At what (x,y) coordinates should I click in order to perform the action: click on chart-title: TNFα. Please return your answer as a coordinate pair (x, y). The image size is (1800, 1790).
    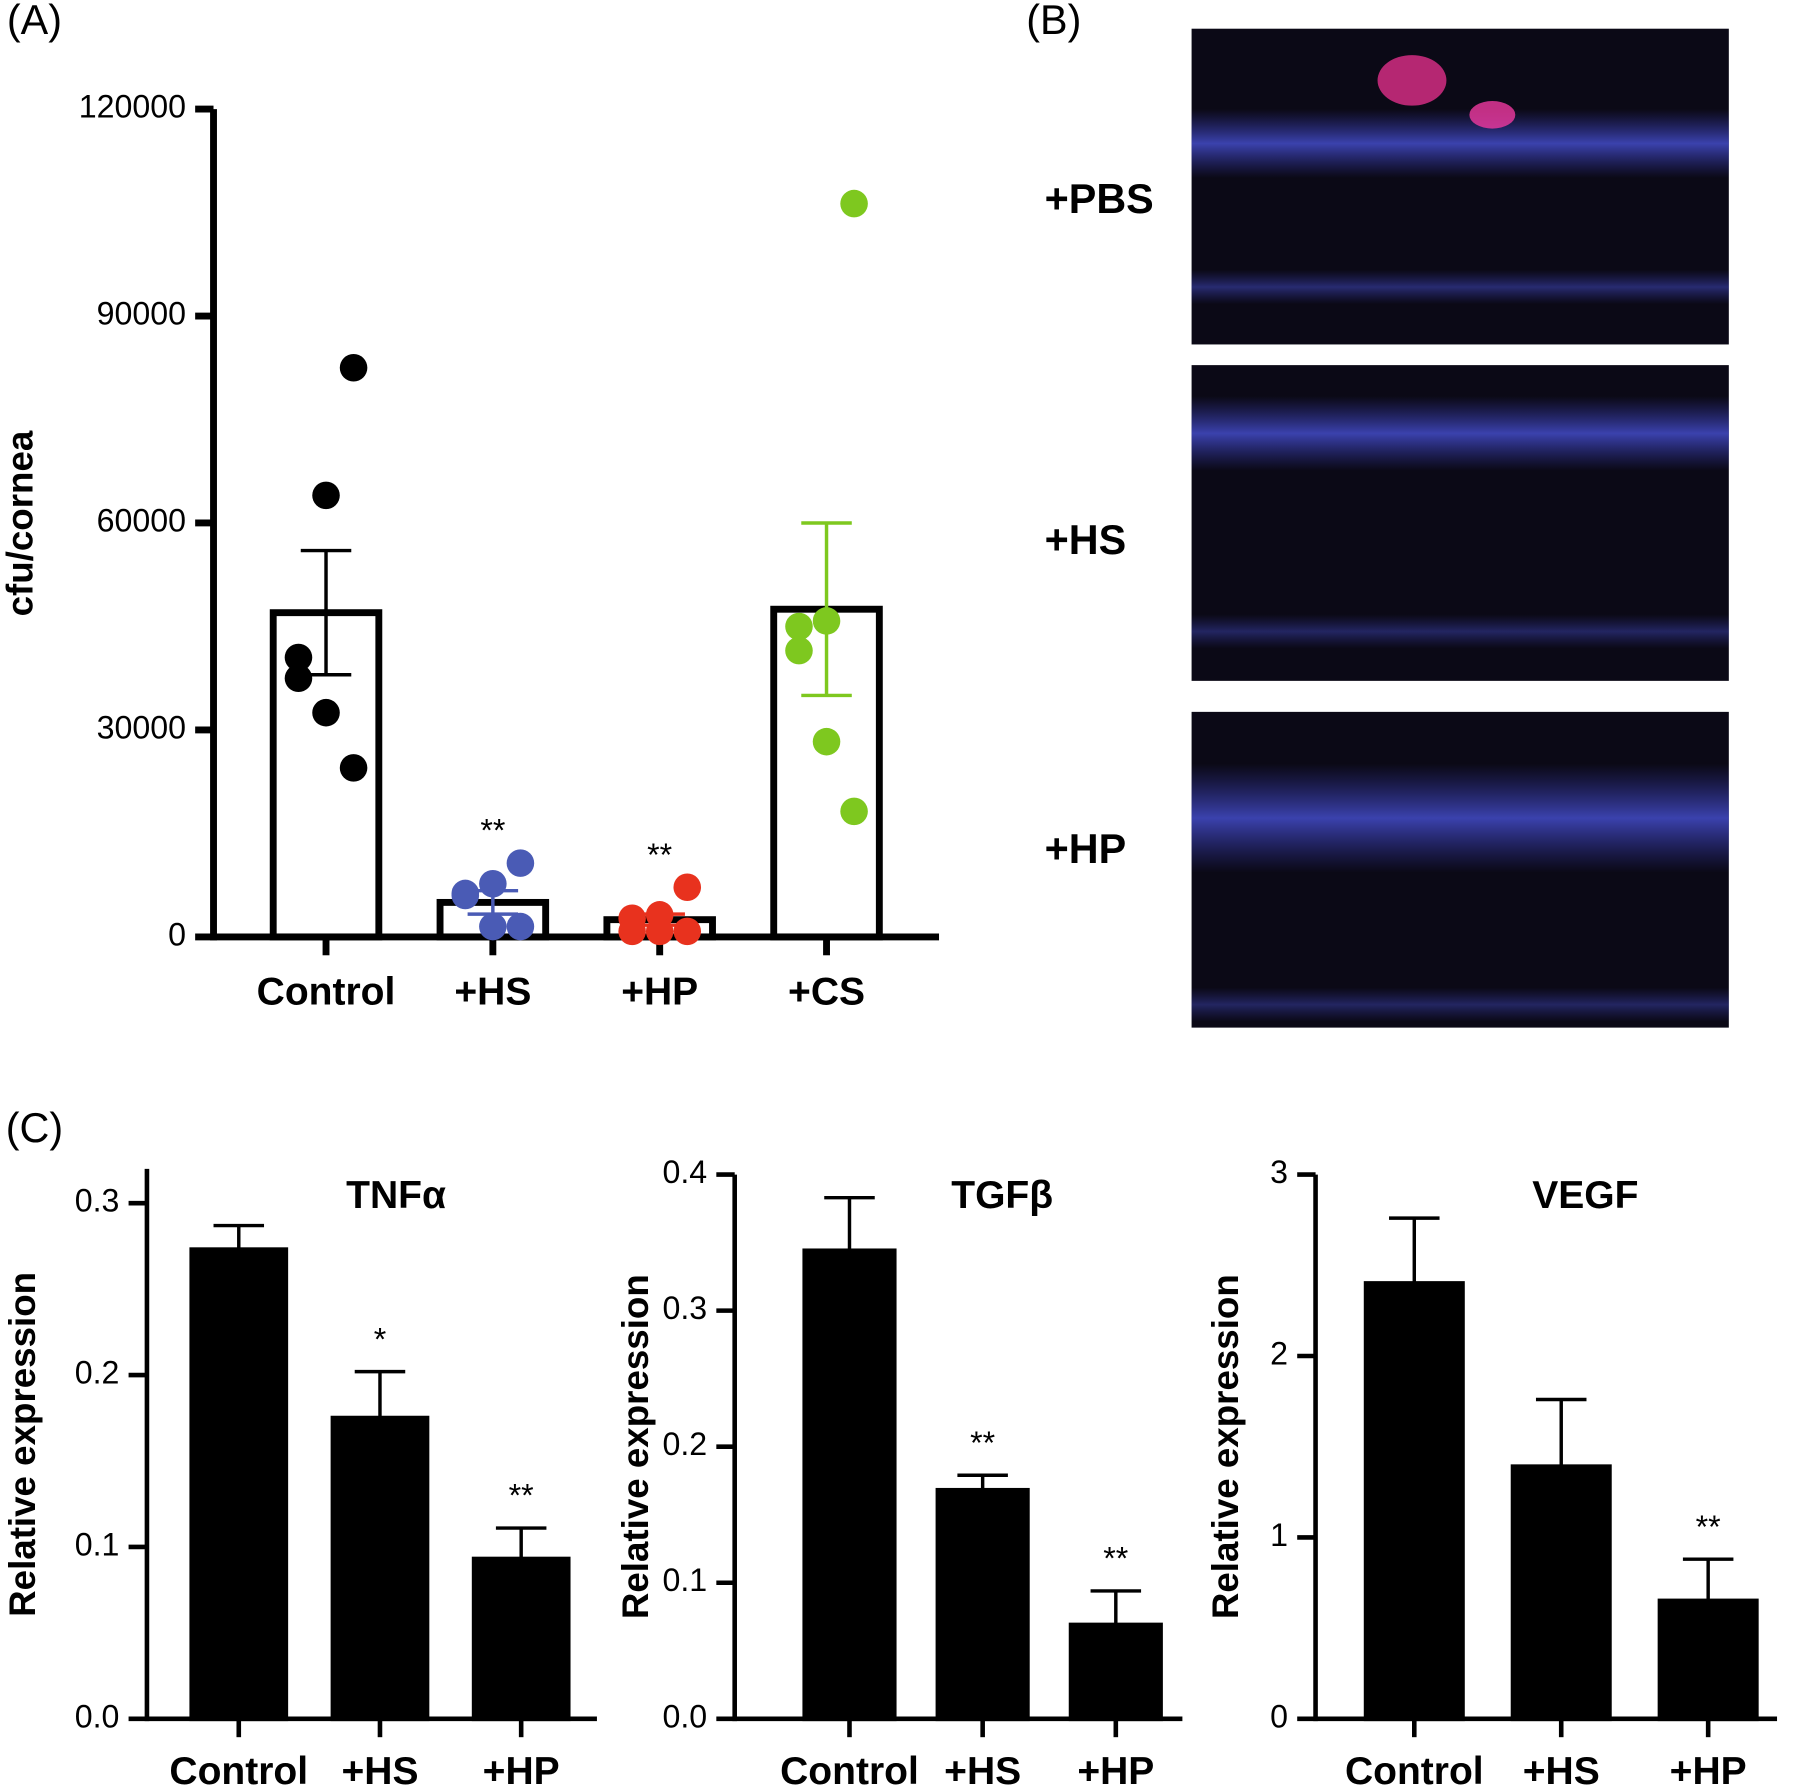
    Looking at the image, I should click on (396, 1195).